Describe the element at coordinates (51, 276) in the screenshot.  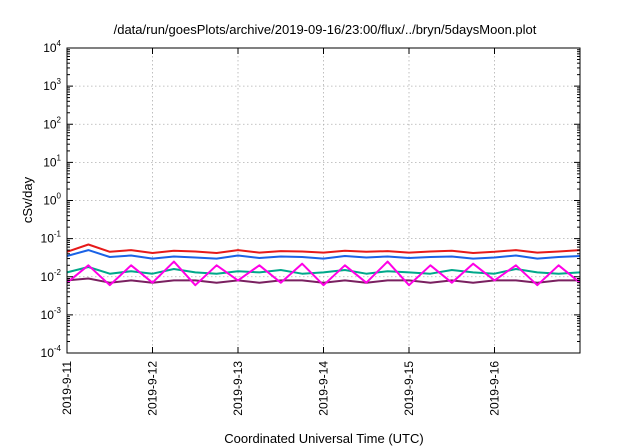
I see `y-tick-label: 10⁻²` at that location.